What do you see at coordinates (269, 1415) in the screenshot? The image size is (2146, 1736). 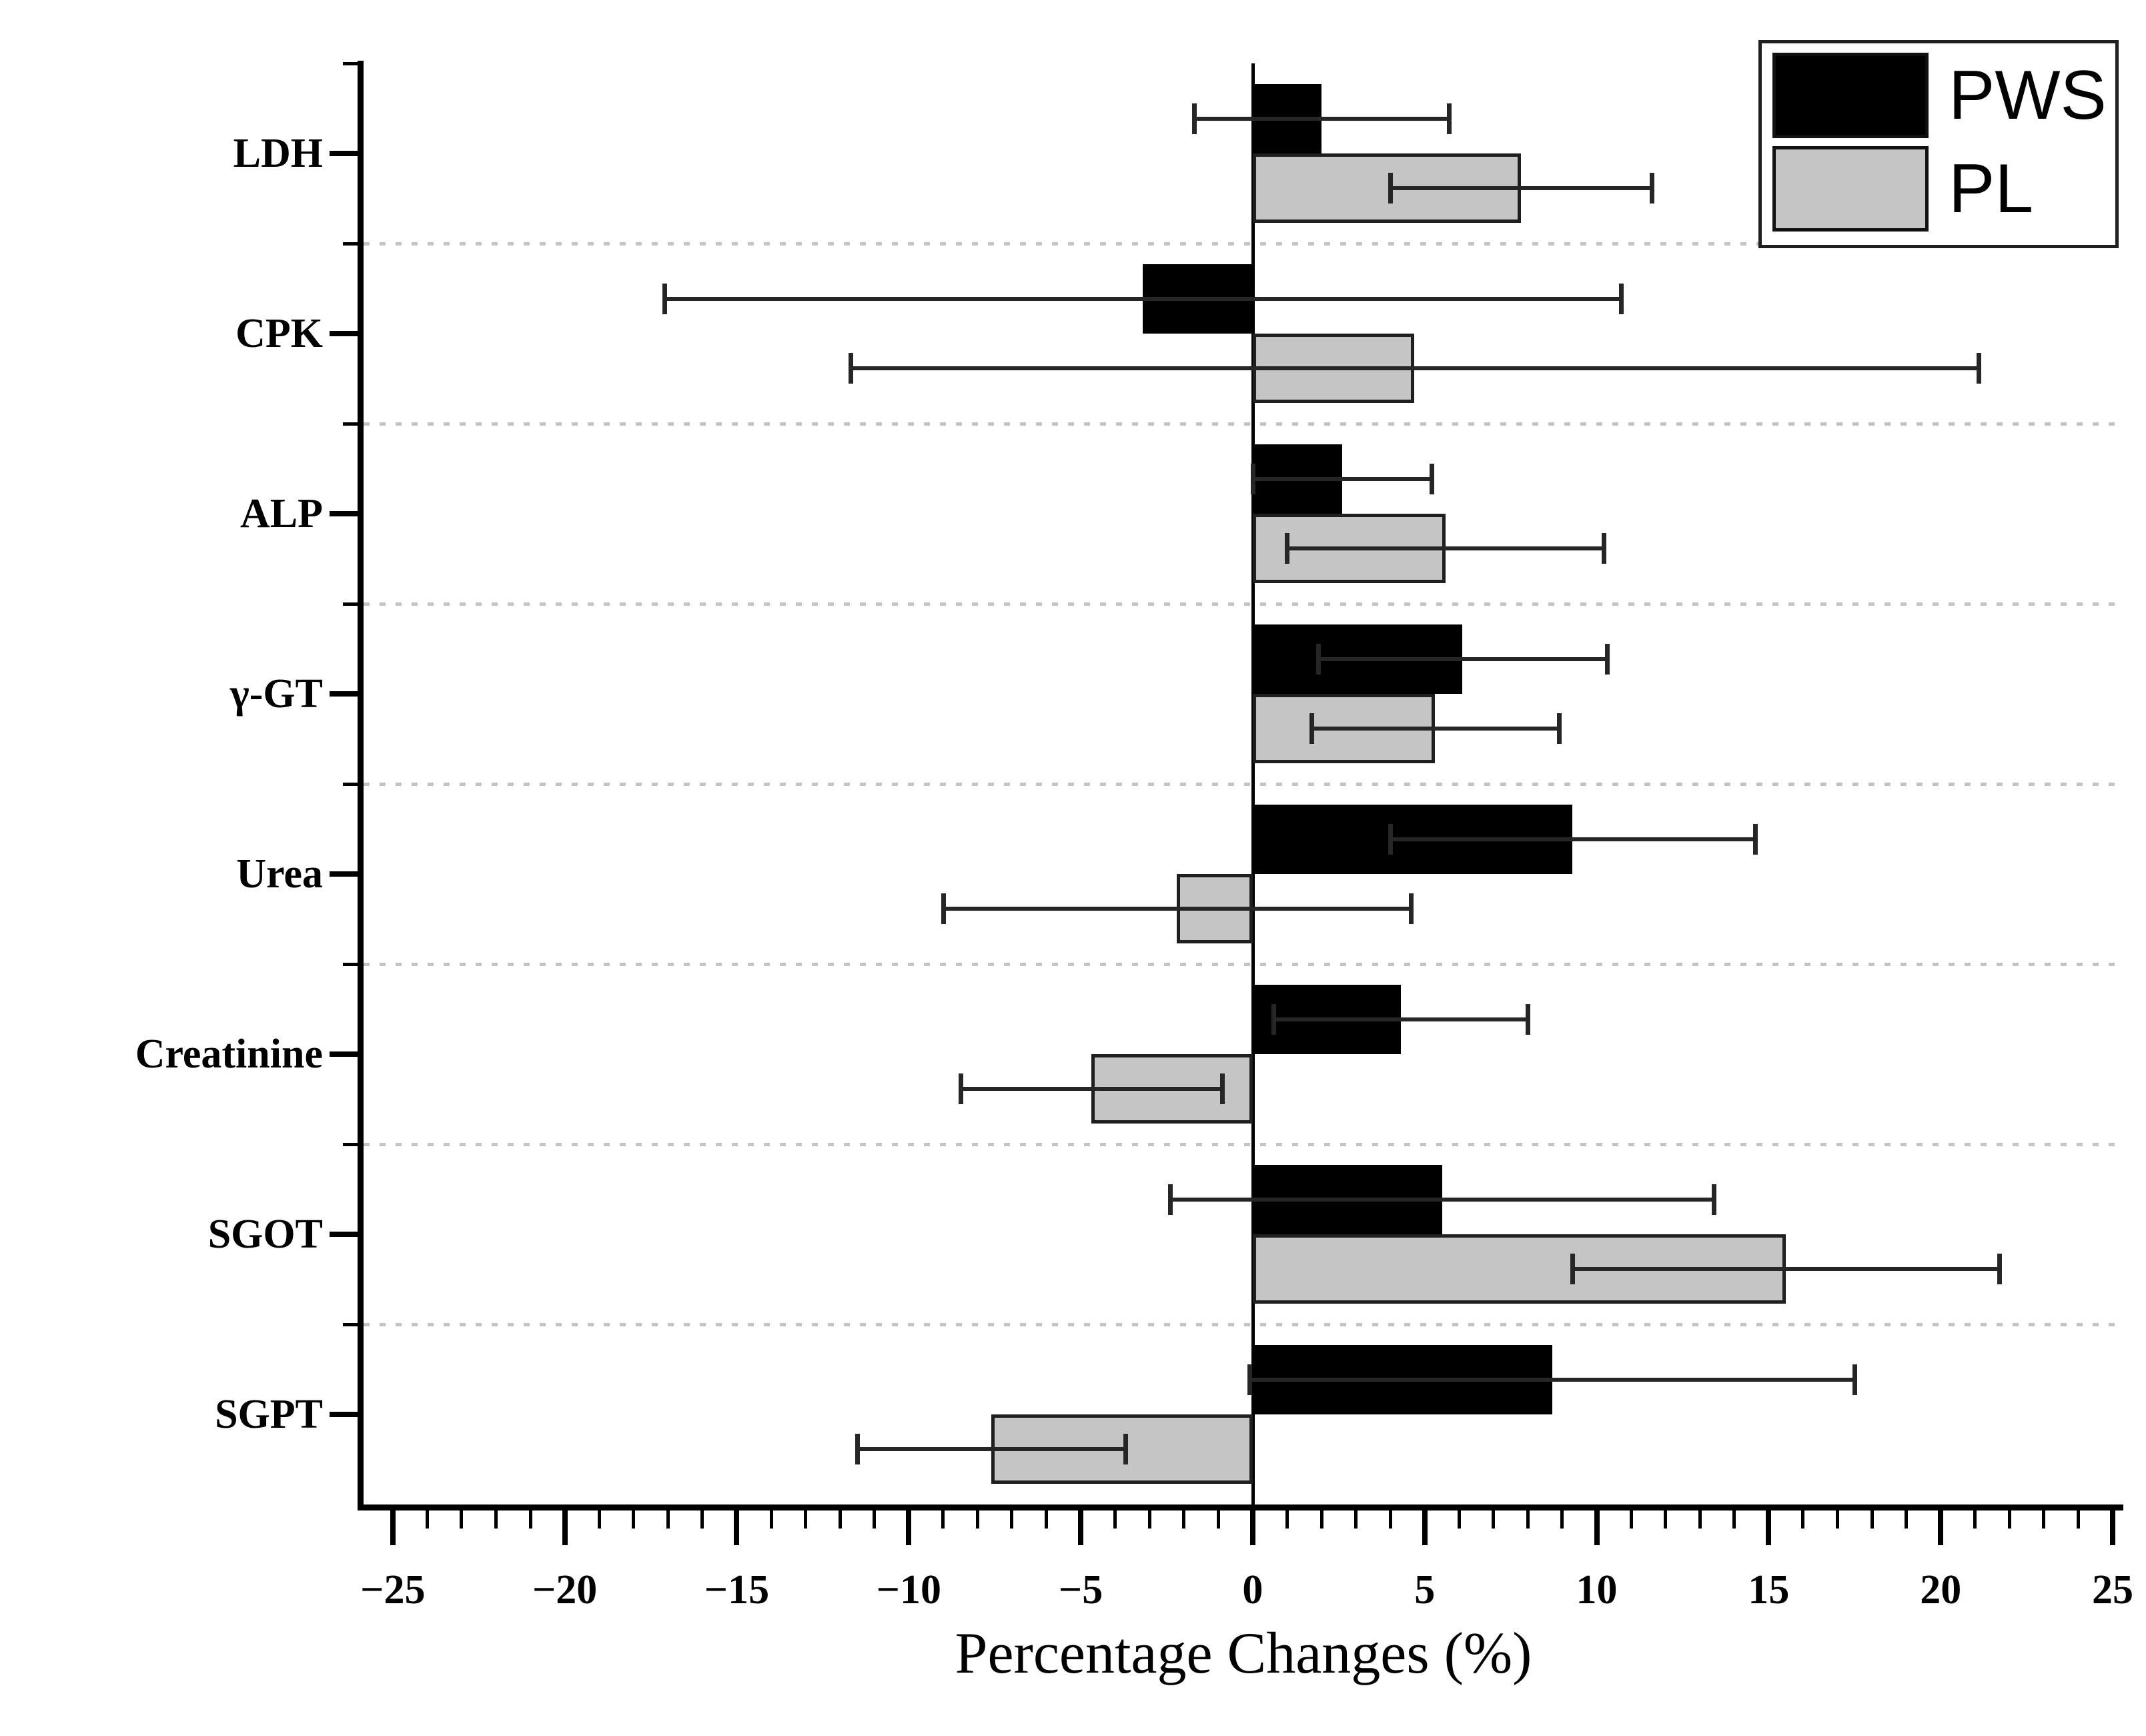 I see `category-label: SGPT` at bounding box center [269, 1415].